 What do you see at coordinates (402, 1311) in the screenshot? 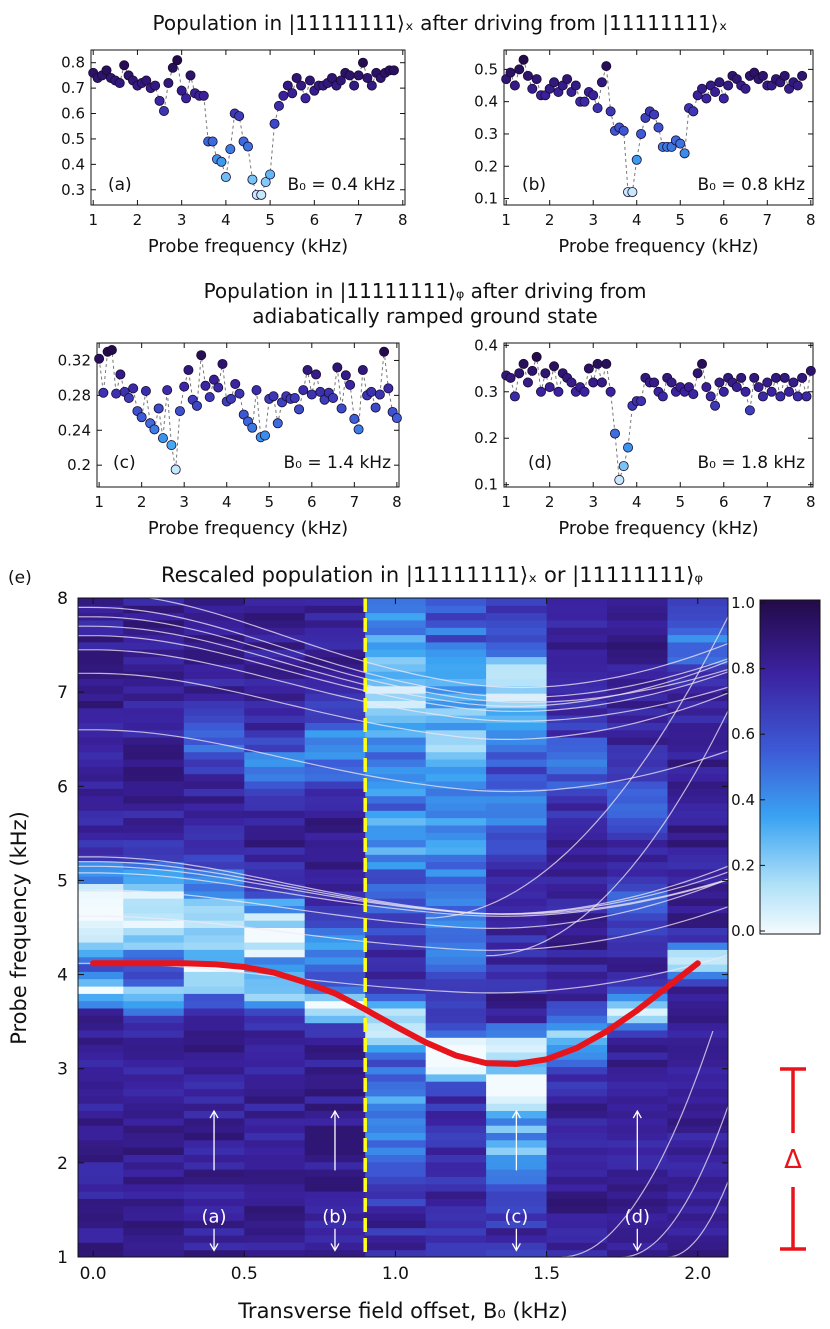
I see `heatmap-xlabel: Transverse field offset, B₀ (kHz)` at bounding box center [402, 1311].